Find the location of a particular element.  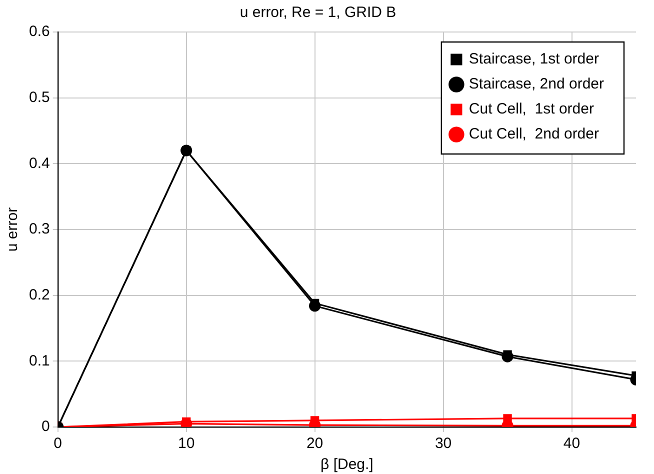

y-tick-label: 0.3 is located at coordinates (39, 229).